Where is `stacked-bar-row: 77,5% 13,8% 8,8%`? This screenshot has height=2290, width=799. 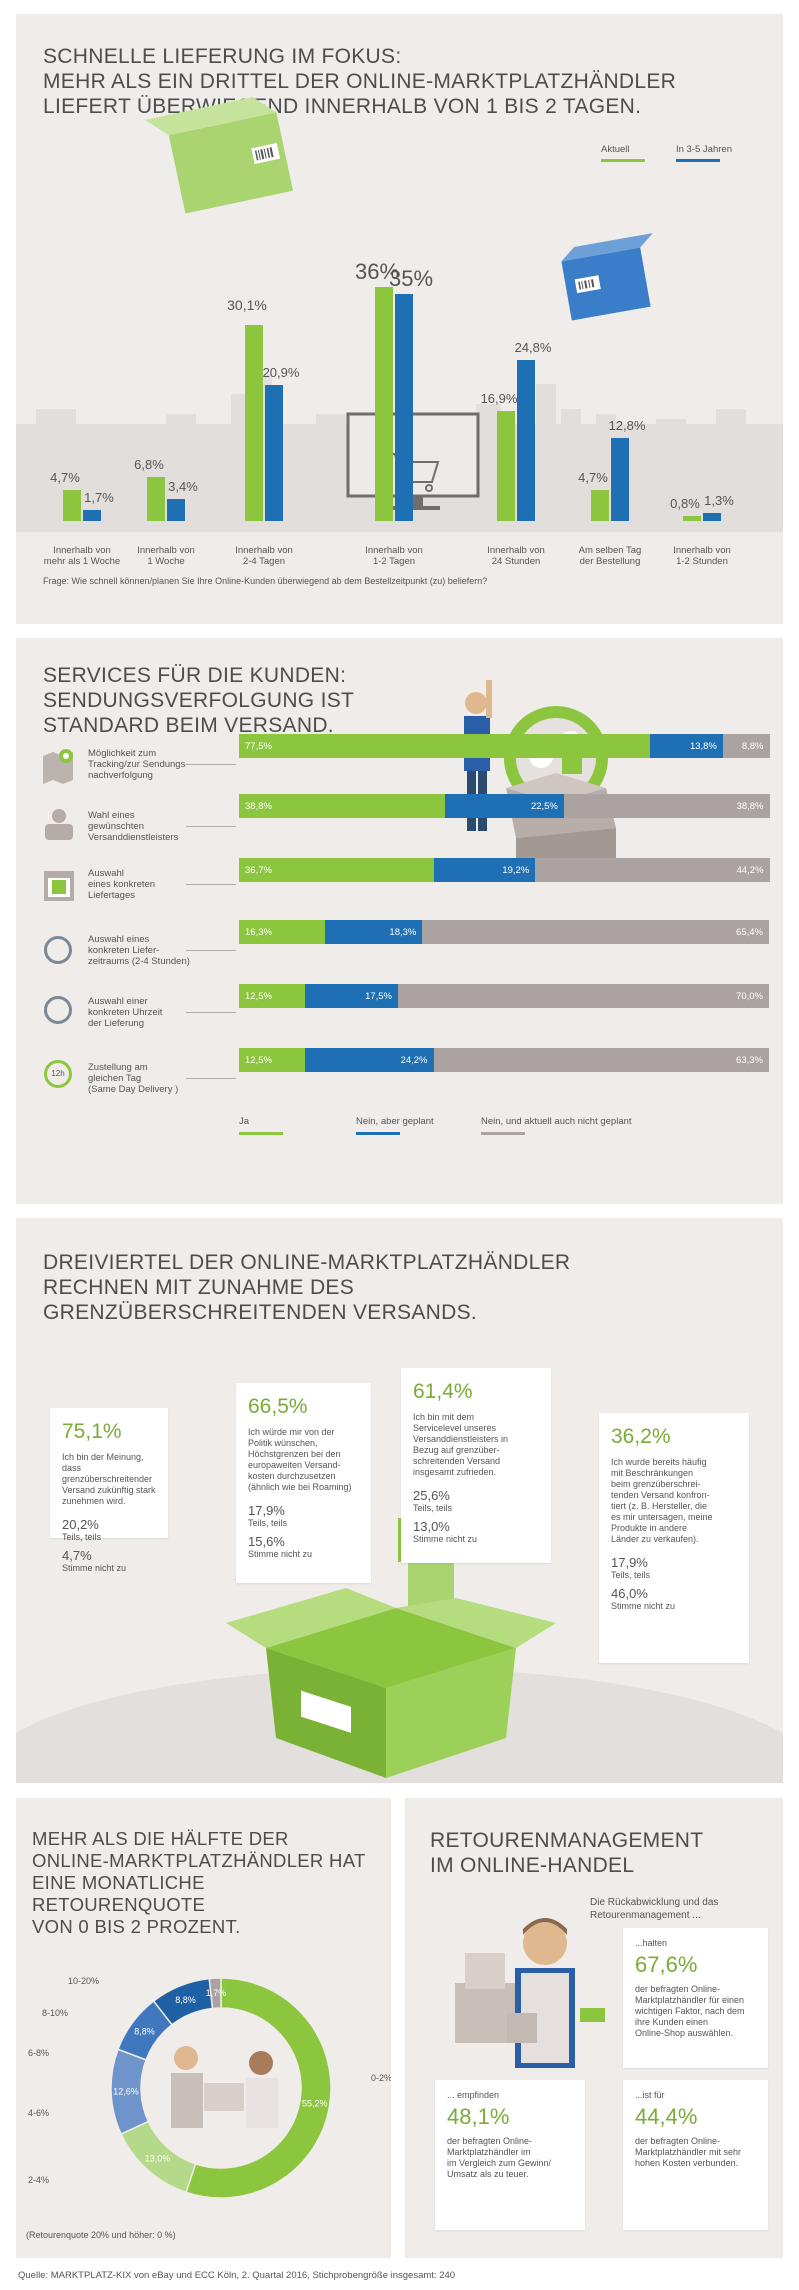
stacked-bar-row: 77,5% 13,8% 8,8% is located at coordinates (504, 746).